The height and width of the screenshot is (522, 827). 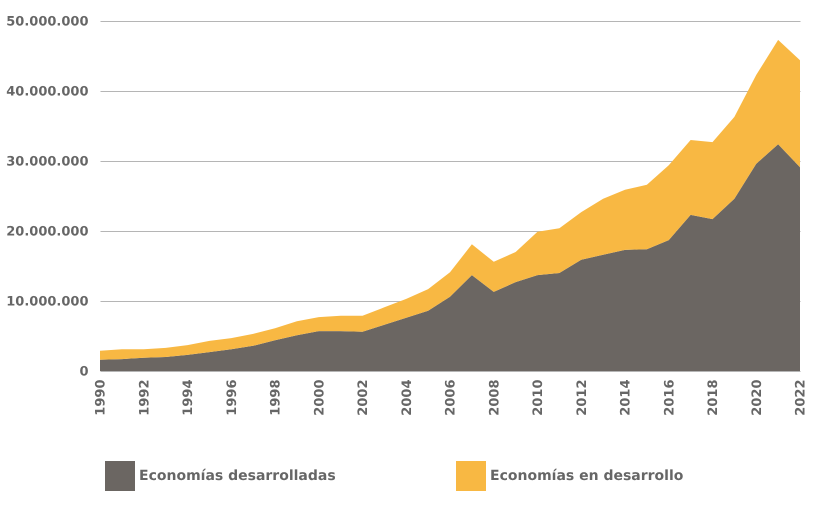 What do you see at coordinates (83, 372) in the screenshot?
I see `y-tick-label: 0` at bounding box center [83, 372].